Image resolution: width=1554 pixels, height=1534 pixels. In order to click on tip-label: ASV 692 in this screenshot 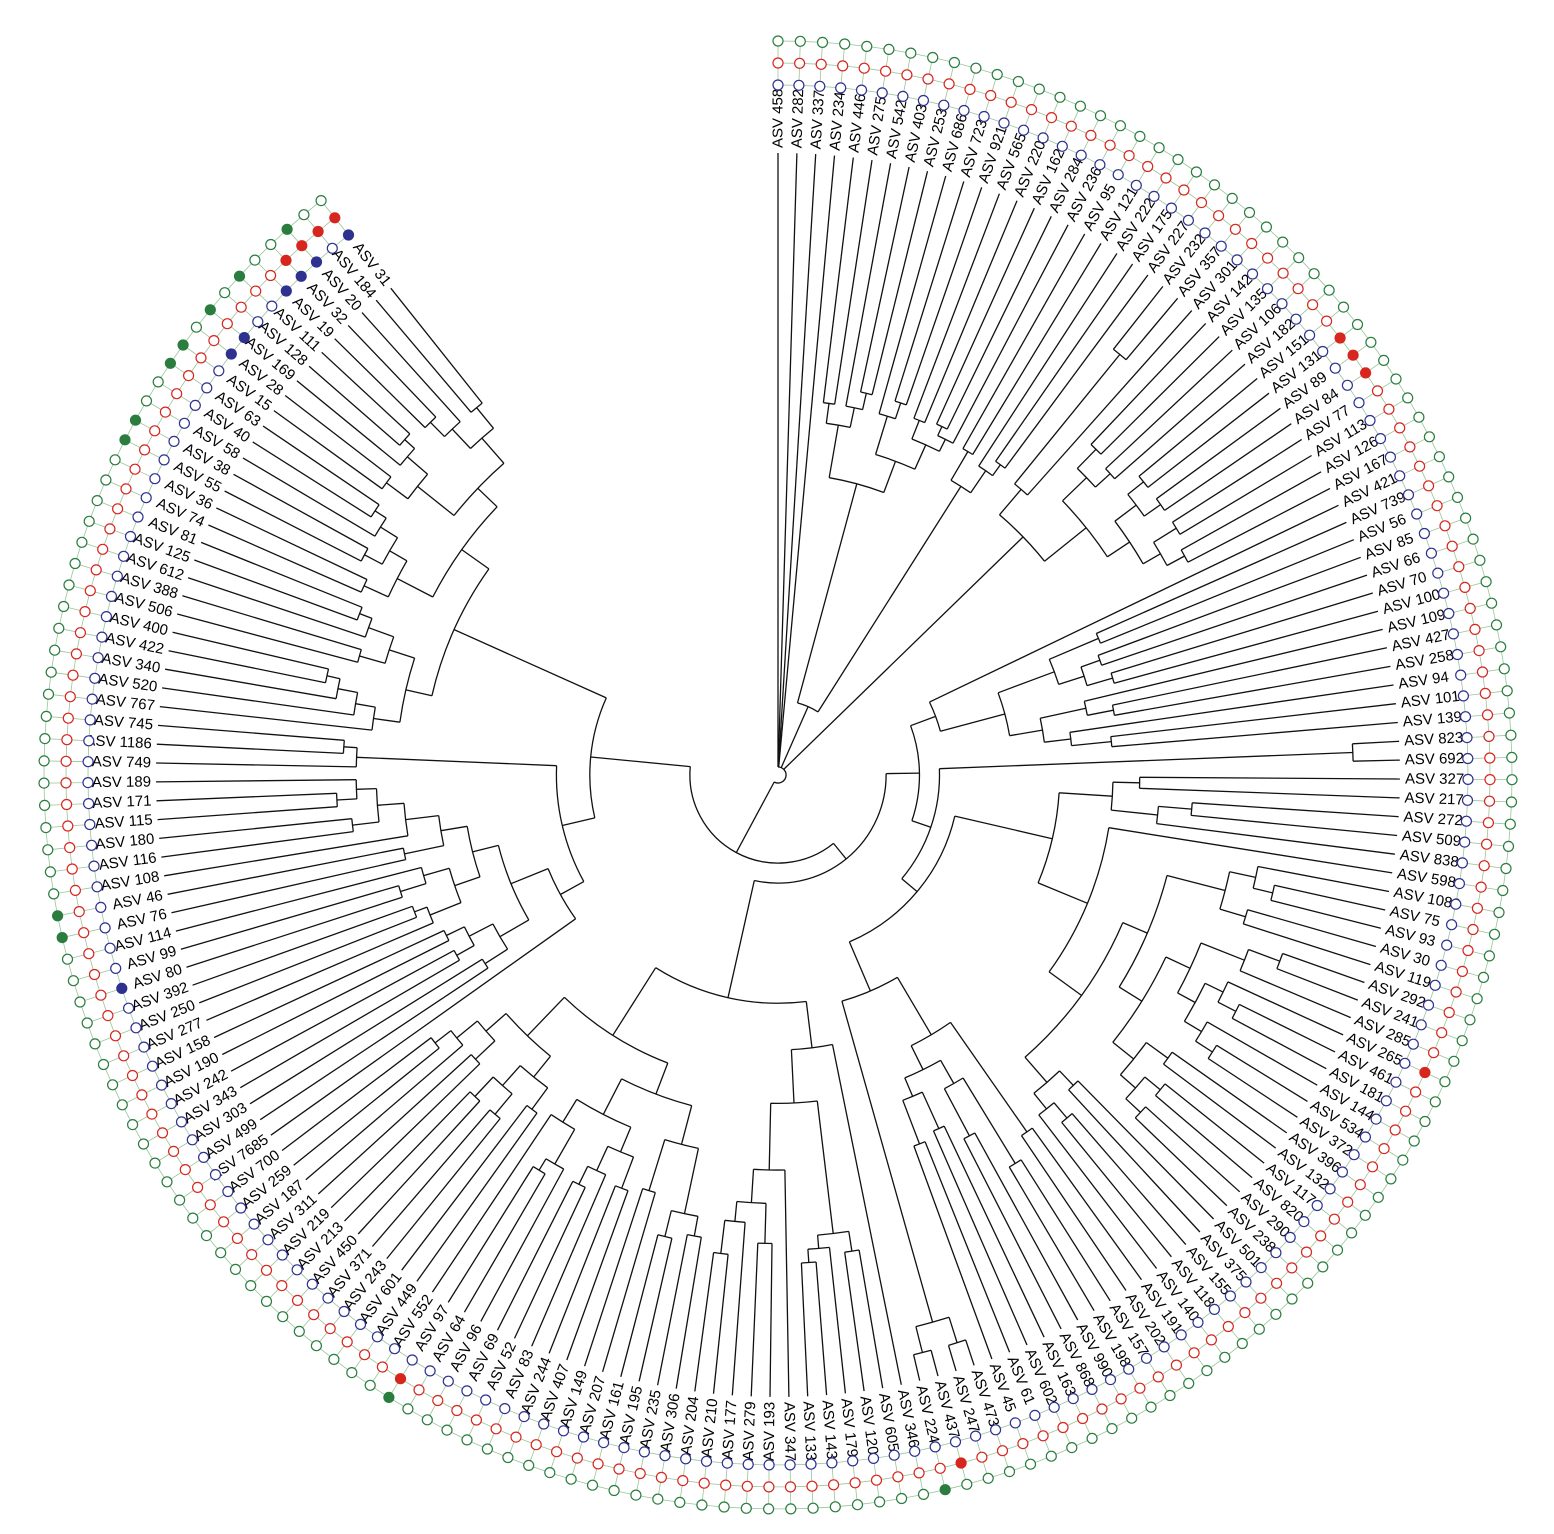, I will do `click(1435, 759)`.